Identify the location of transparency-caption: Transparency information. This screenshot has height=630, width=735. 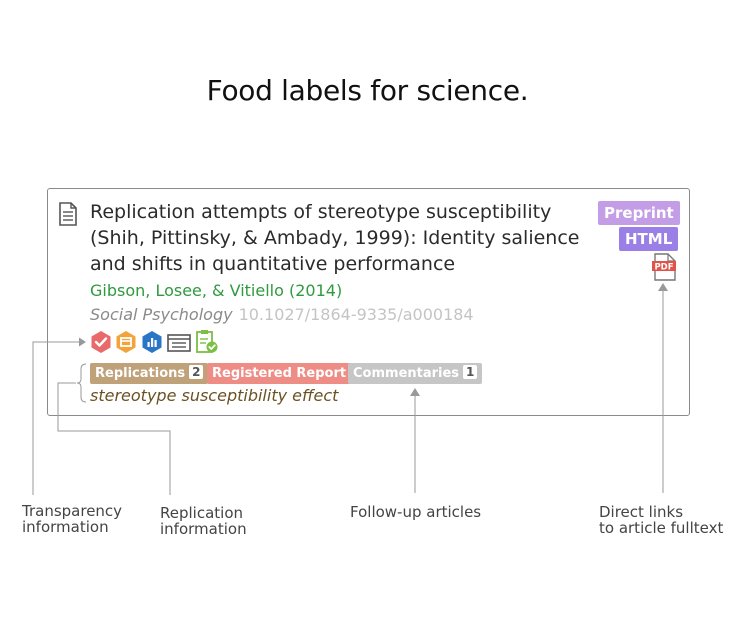
(72, 519).